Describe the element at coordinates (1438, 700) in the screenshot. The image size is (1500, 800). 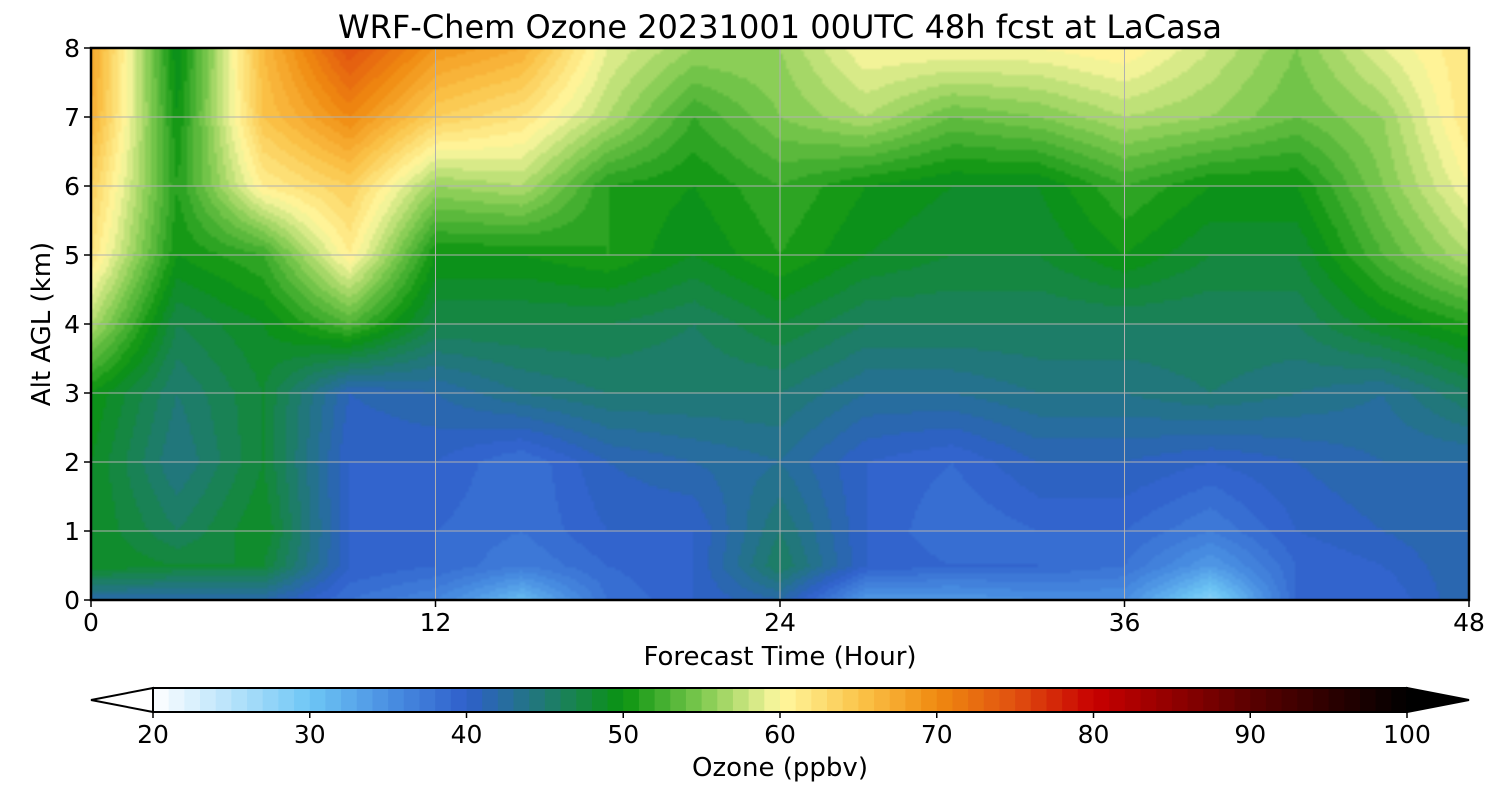
I see `colorbar-max-extension` at that location.